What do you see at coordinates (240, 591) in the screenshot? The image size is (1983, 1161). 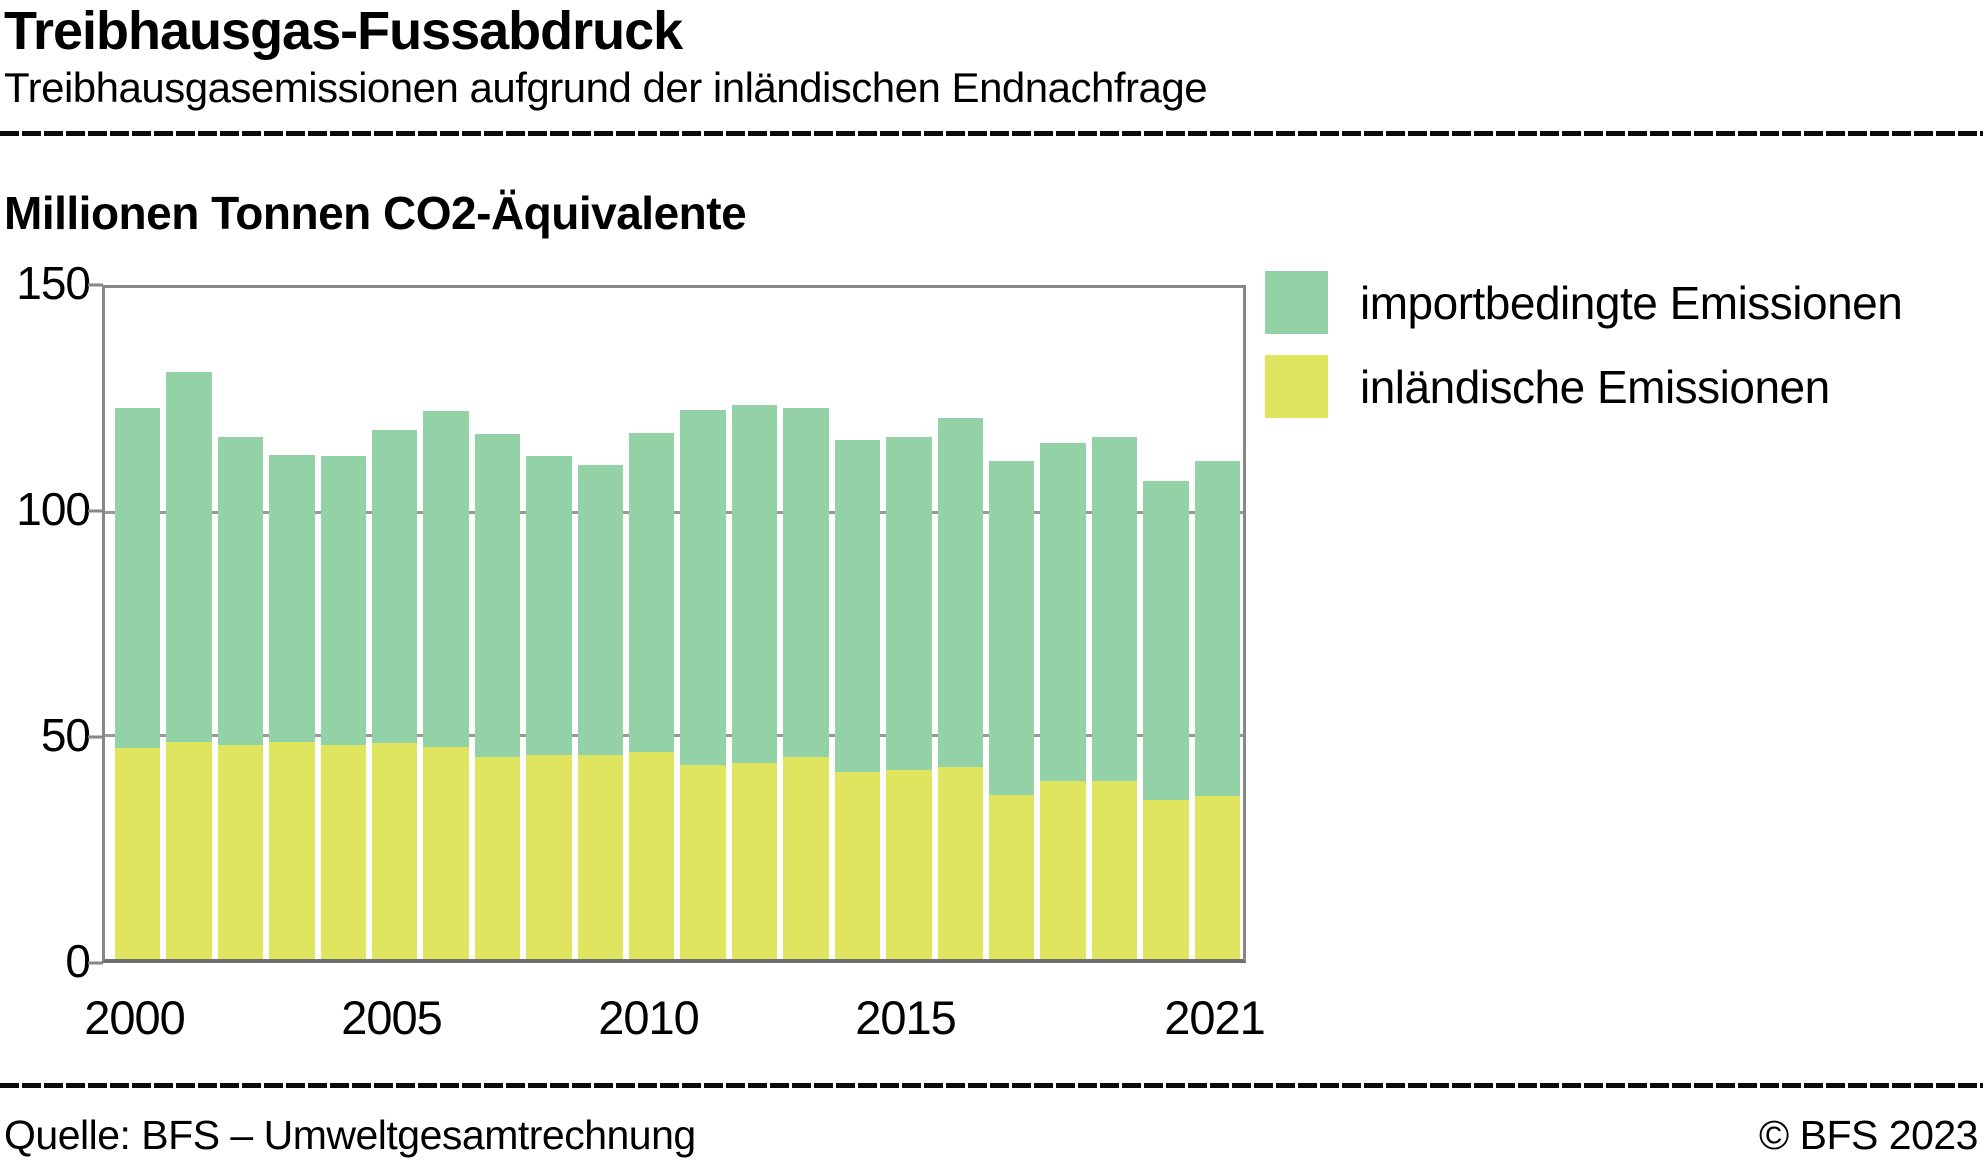 I see `bar-2002-segment-import` at bounding box center [240, 591].